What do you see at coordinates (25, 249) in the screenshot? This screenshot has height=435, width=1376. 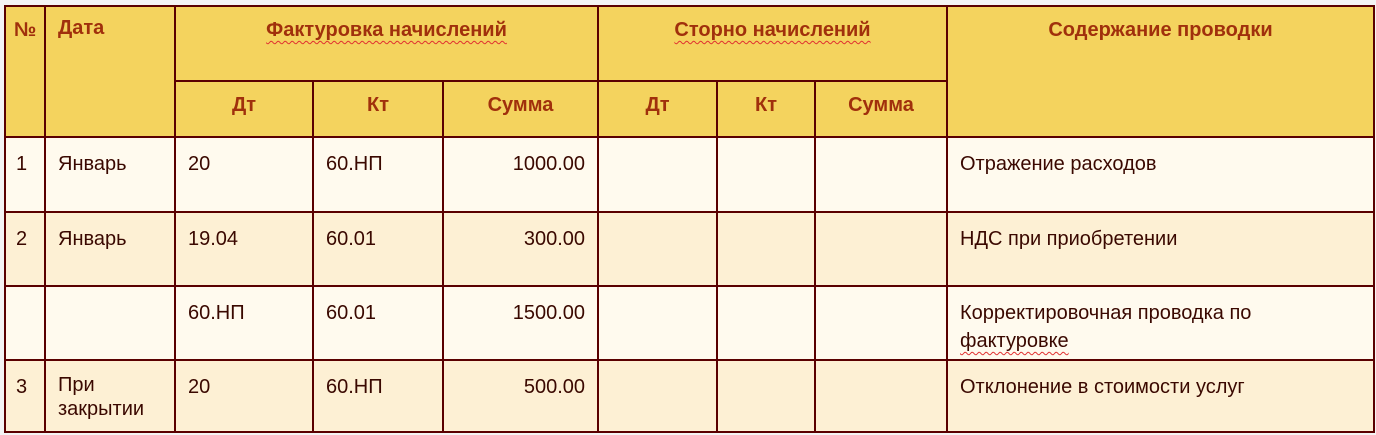 I see `cell-num: 2` at bounding box center [25, 249].